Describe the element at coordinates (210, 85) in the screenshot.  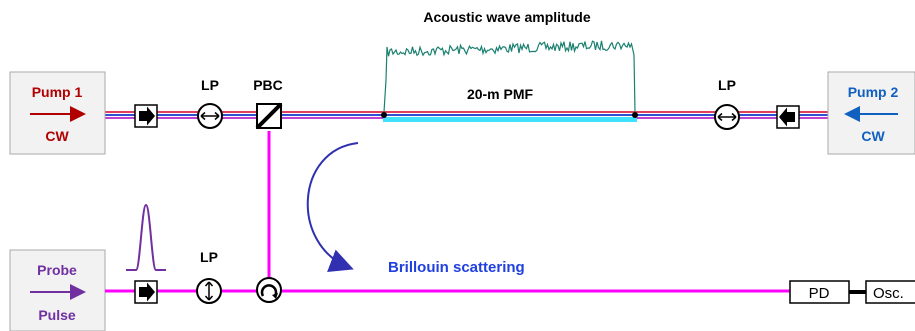
I see `lp-left-label: LP` at that location.